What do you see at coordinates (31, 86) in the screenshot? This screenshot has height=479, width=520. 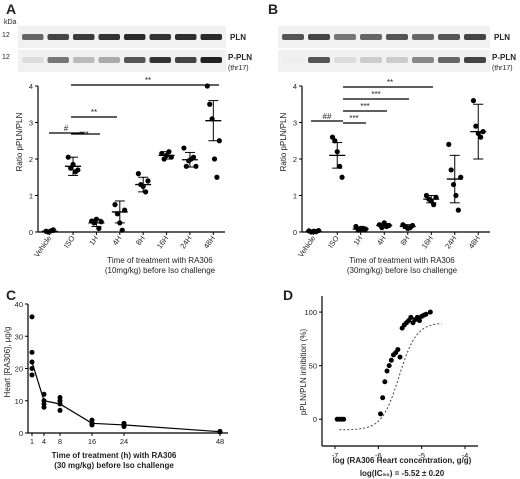 I see `y-tick-label: 4` at bounding box center [31, 86].